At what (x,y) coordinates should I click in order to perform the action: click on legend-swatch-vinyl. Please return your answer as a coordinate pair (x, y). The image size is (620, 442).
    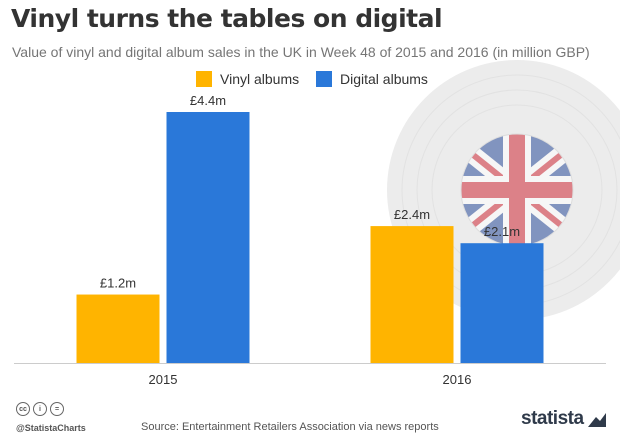
    Looking at the image, I should click on (204, 79).